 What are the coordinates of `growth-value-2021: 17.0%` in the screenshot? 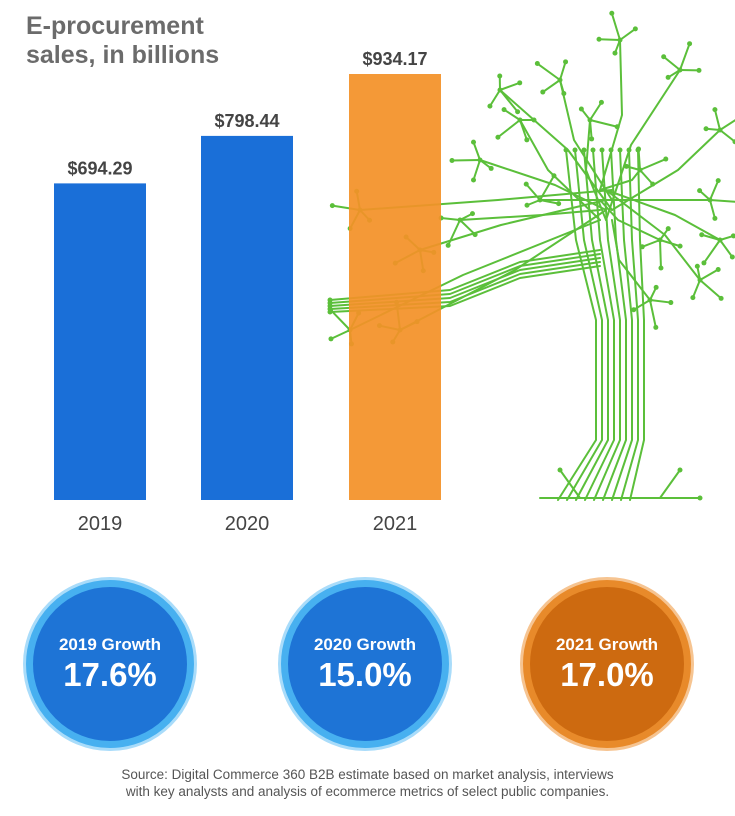 It's located at (607, 674).